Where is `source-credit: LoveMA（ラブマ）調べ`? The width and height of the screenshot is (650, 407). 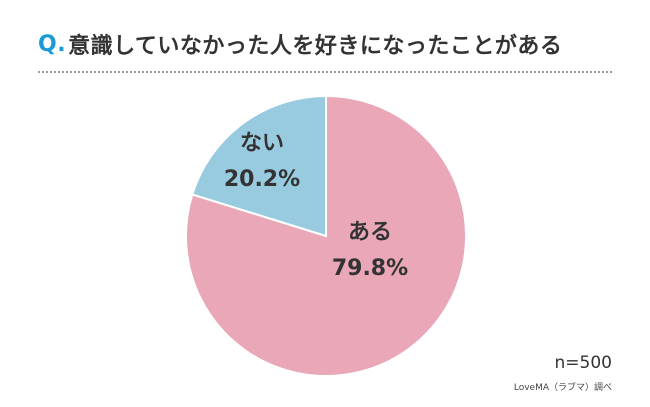 source-credit: LoveMA（ラブマ）調べ is located at coordinates (562, 388).